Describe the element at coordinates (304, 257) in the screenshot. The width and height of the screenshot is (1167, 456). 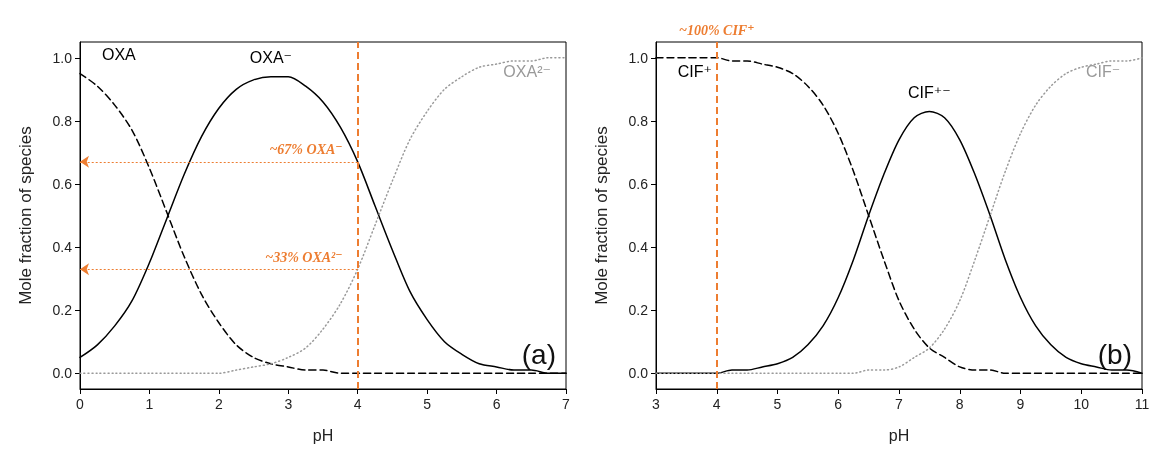
I see `annotation: ~33% OXA²⁻` at that location.